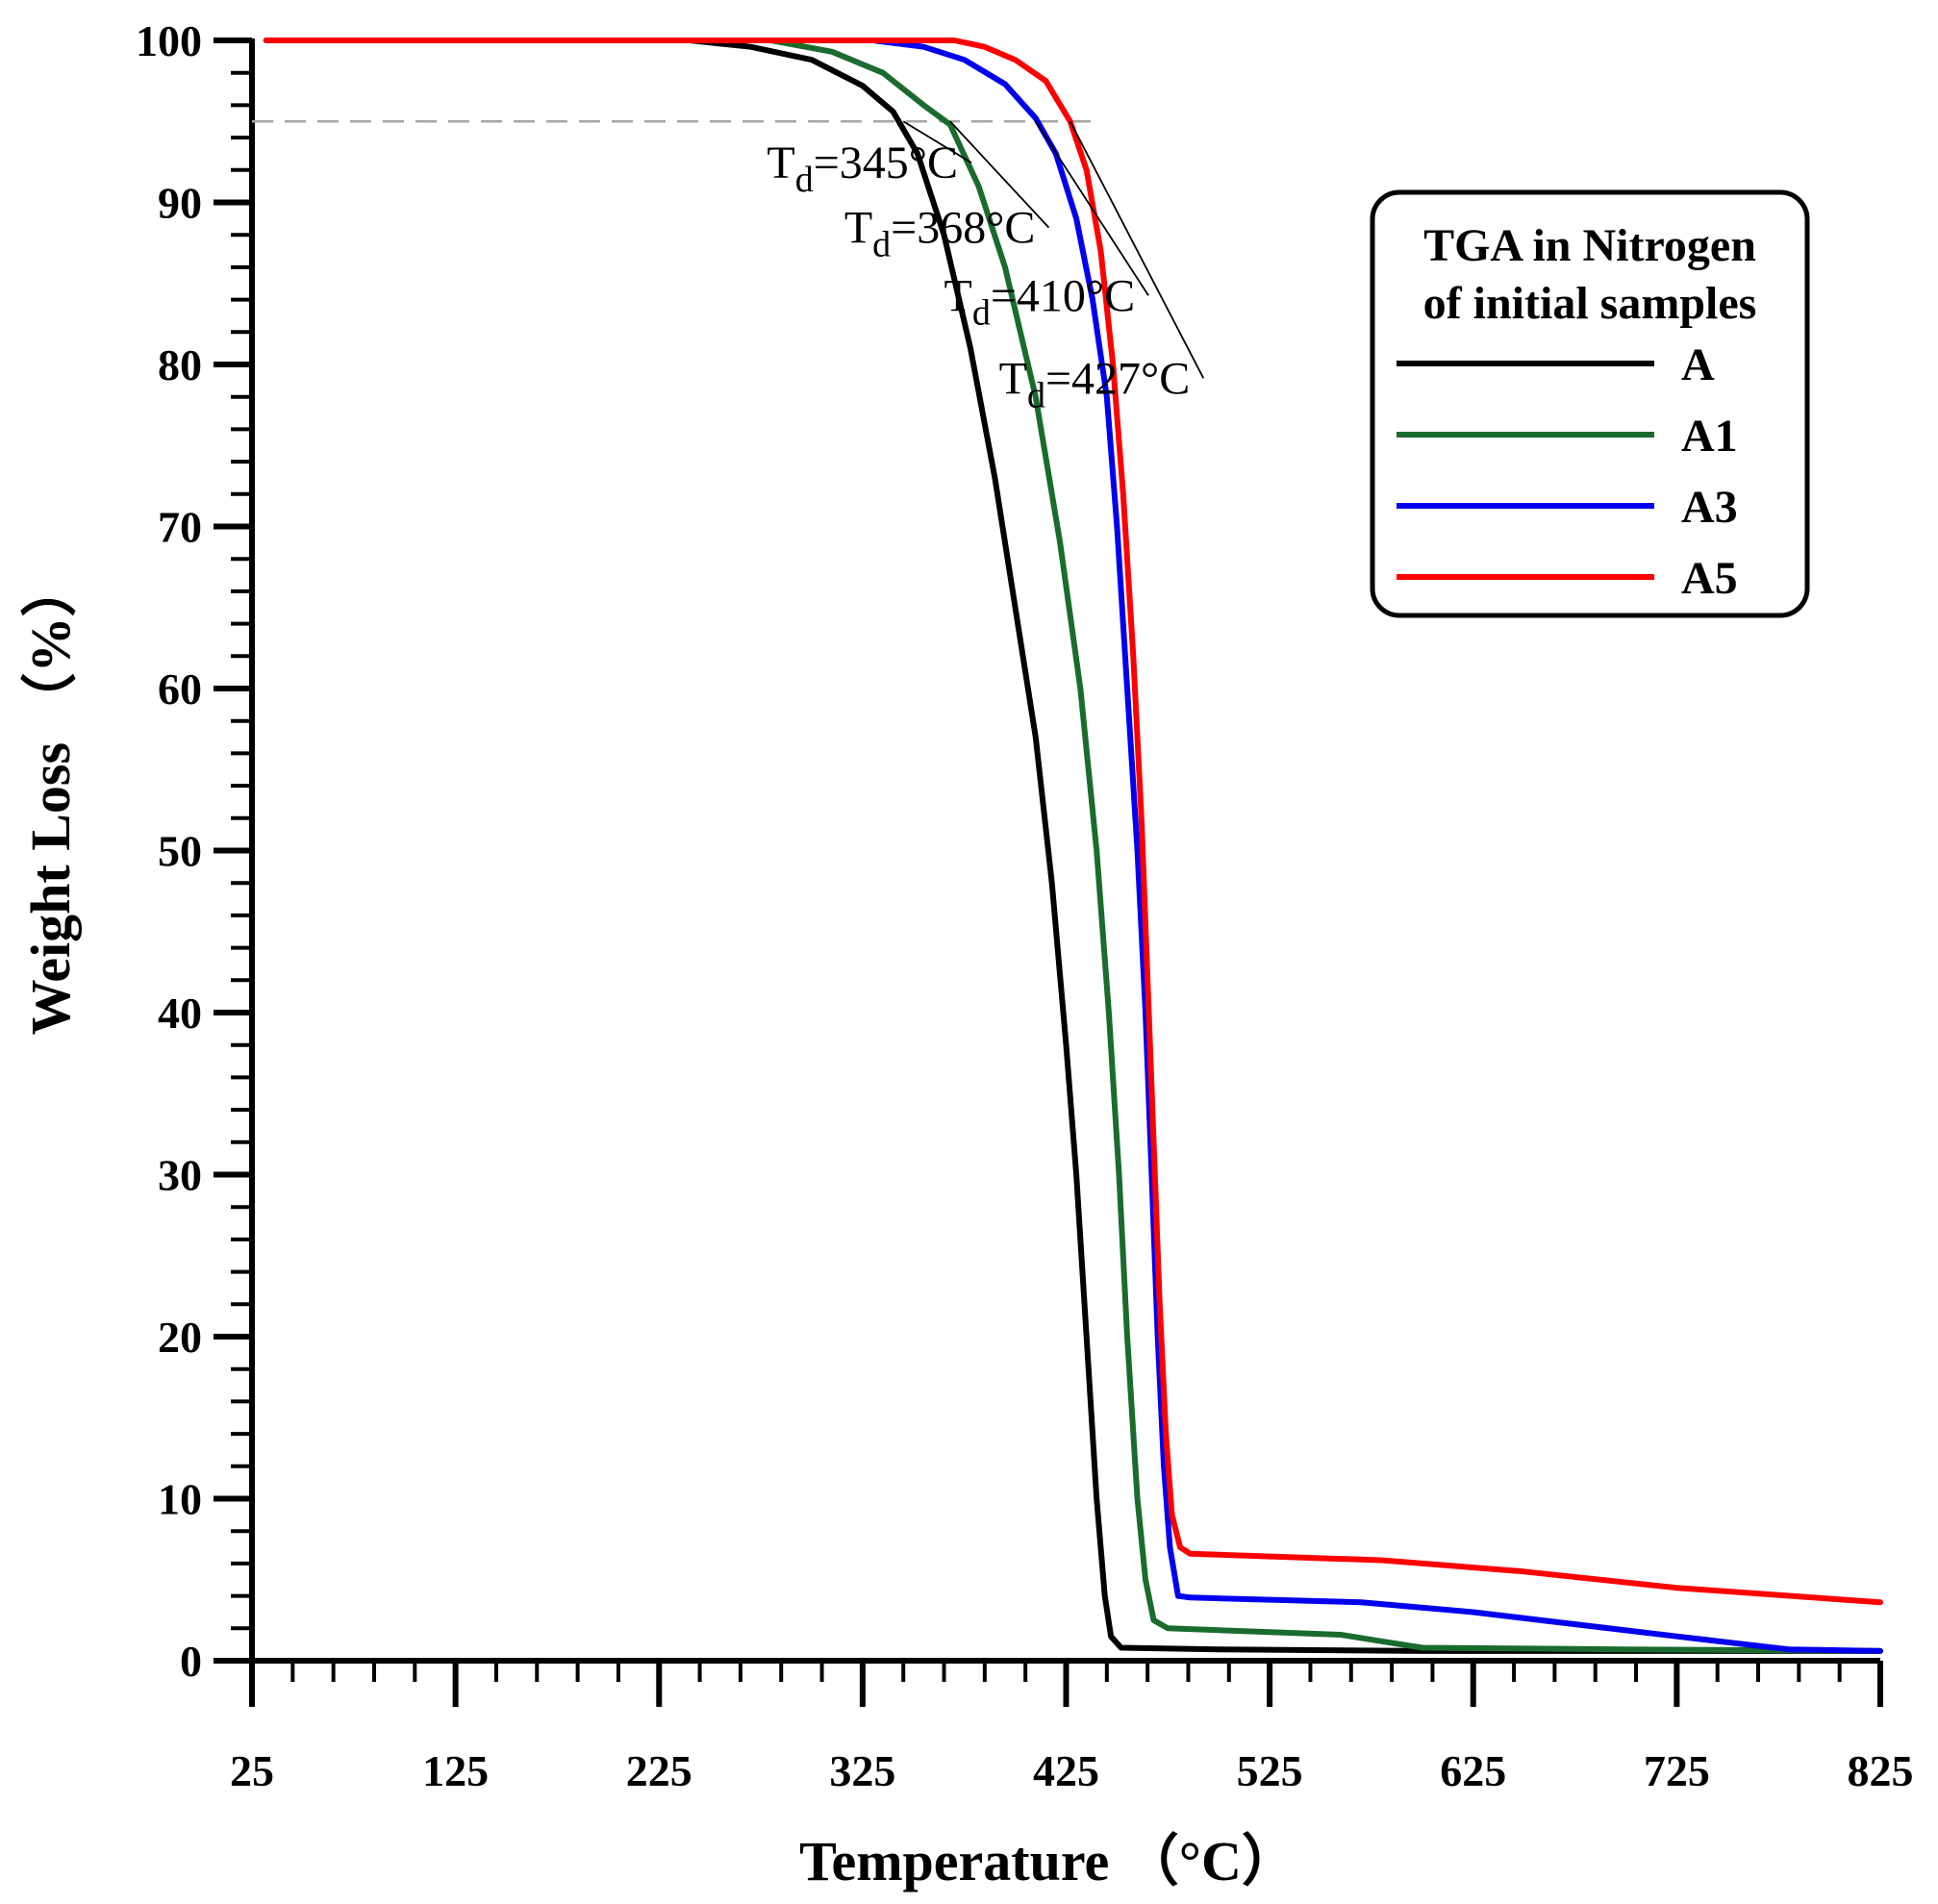 The image size is (1938, 1904). Describe the element at coordinates (180, 1337) in the screenshot. I see `y-tick-label: 20` at that location.